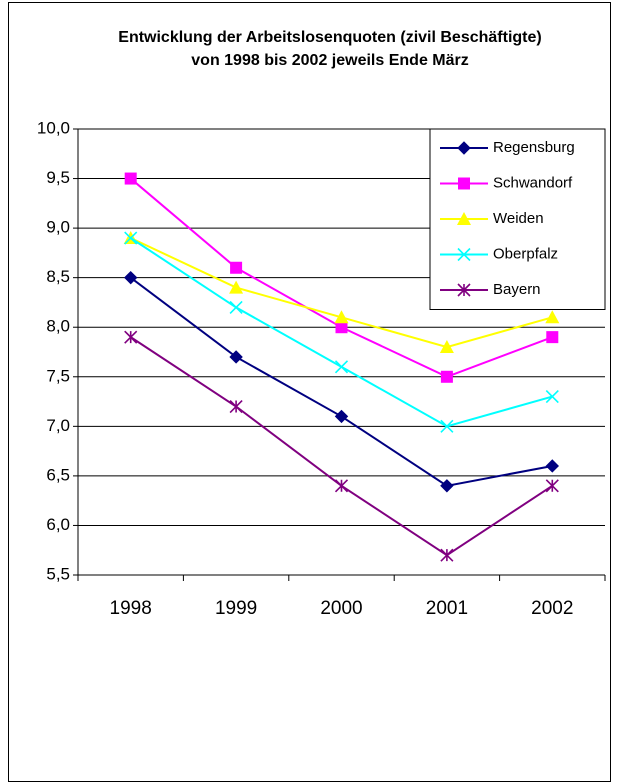  I want to click on y-tick-label: 9,5, so click(58, 177).